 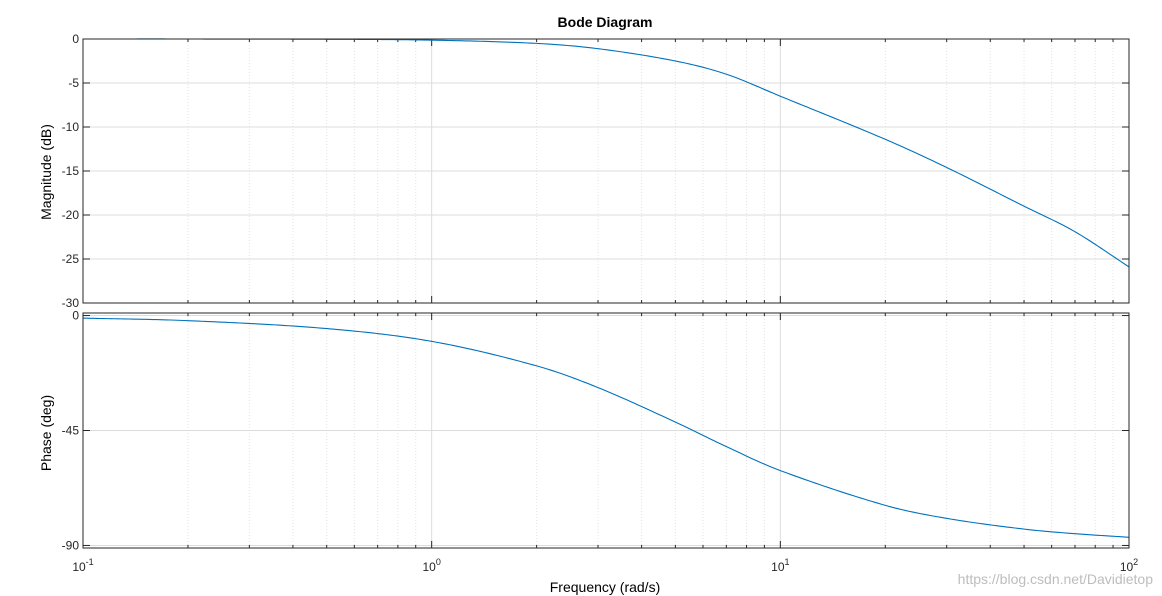 What do you see at coordinates (605, 587) in the screenshot?
I see `frequency-axis-label: Frequency (rad/s)` at bounding box center [605, 587].